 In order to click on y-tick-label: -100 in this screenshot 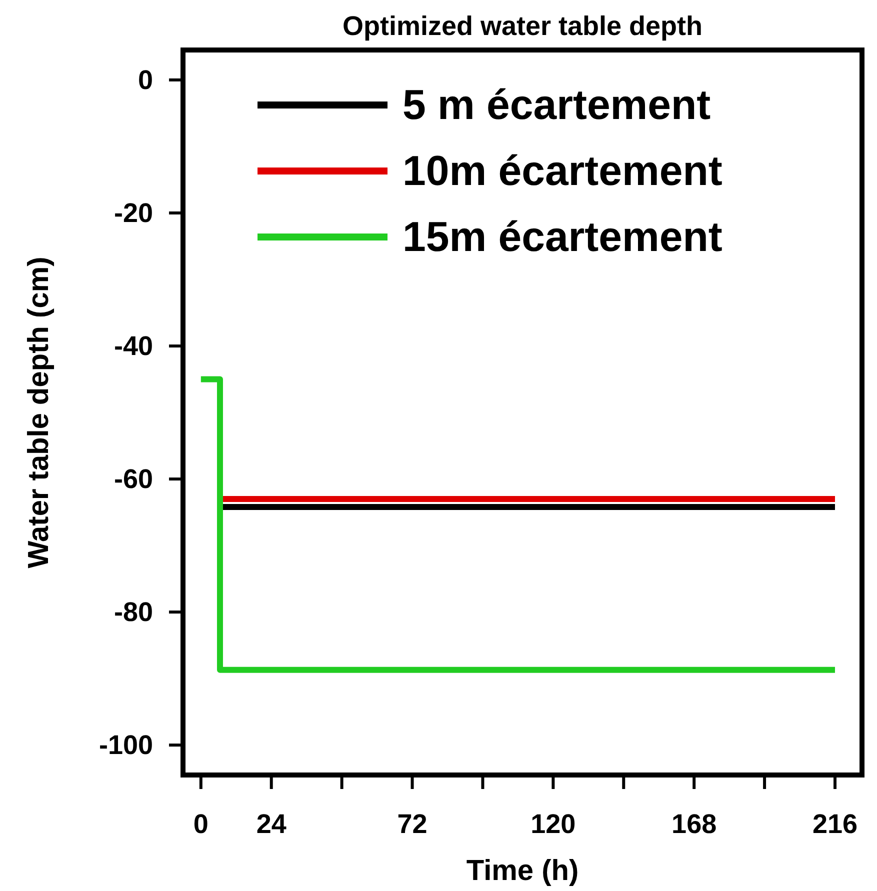, I will do `click(125, 745)`.